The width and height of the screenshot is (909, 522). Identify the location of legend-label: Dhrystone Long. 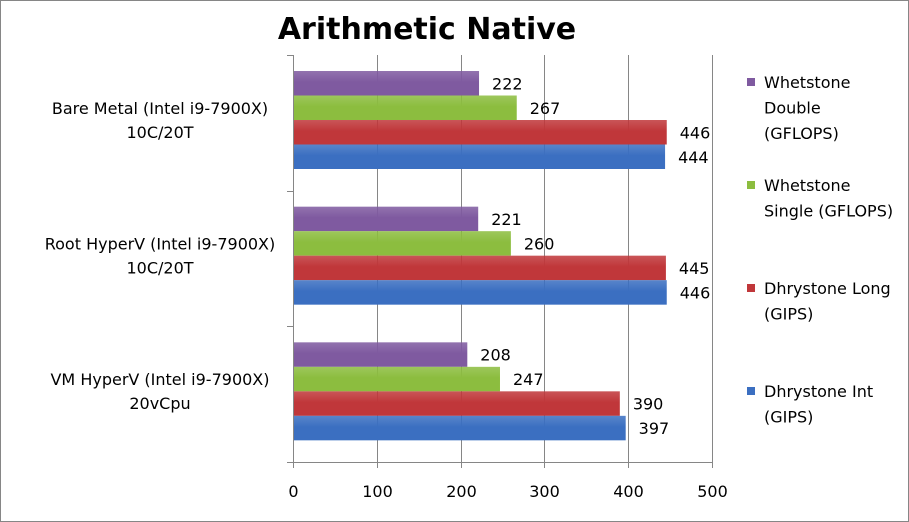
(827, 288).